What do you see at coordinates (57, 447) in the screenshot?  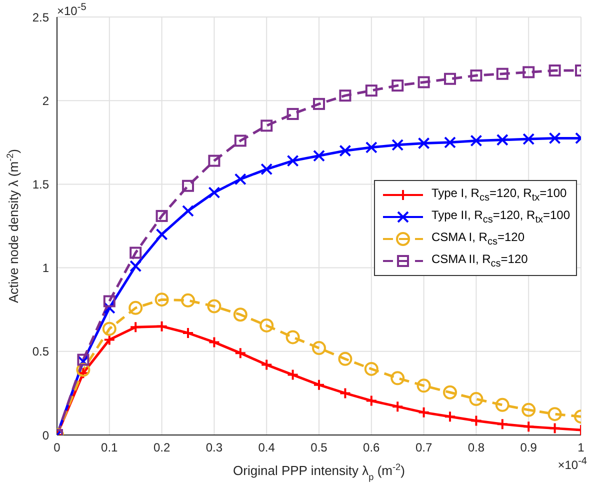 I see `x-tick-label: 0` at bounding box center [57, 447].